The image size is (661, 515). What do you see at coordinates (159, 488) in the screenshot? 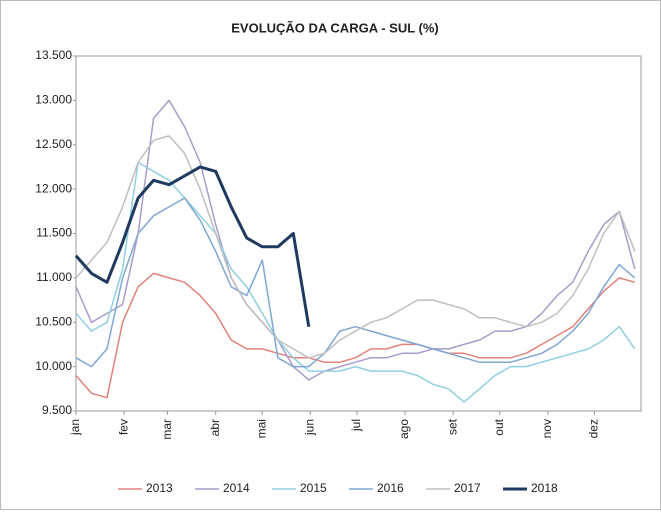
I see `legend-label: 2013` at bounding box center [159, 488].